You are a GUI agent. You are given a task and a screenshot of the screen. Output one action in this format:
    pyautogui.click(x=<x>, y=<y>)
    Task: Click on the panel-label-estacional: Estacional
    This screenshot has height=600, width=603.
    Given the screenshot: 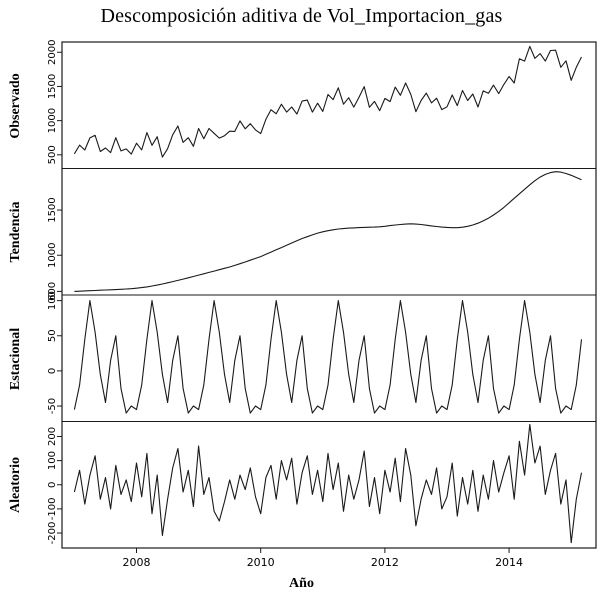 What is the action you would take?
    pyautogui.click(x=15, y=359)
    